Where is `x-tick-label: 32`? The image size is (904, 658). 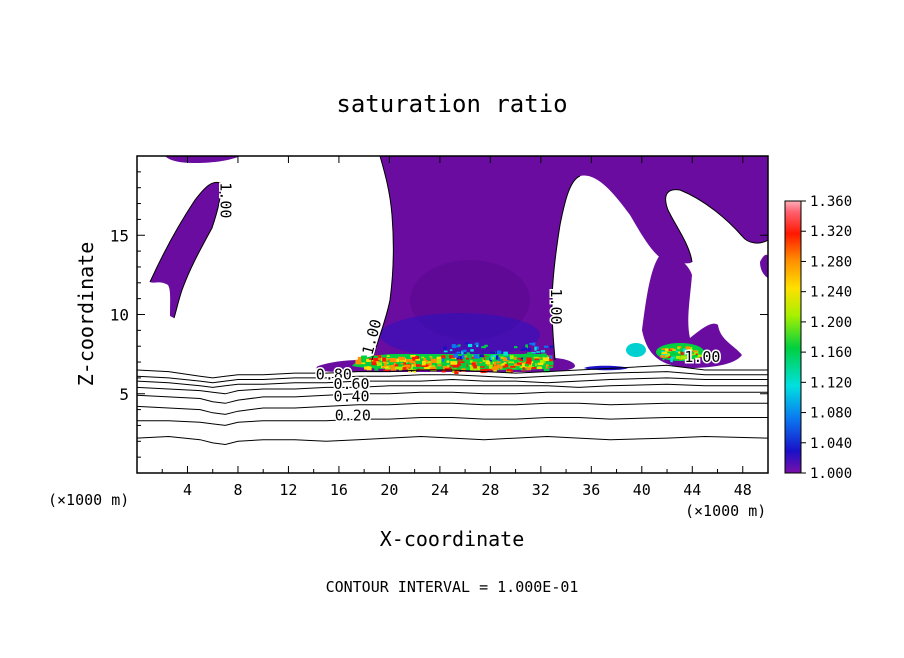 x-tick-label: 32 is located at coordinates (541, 490).